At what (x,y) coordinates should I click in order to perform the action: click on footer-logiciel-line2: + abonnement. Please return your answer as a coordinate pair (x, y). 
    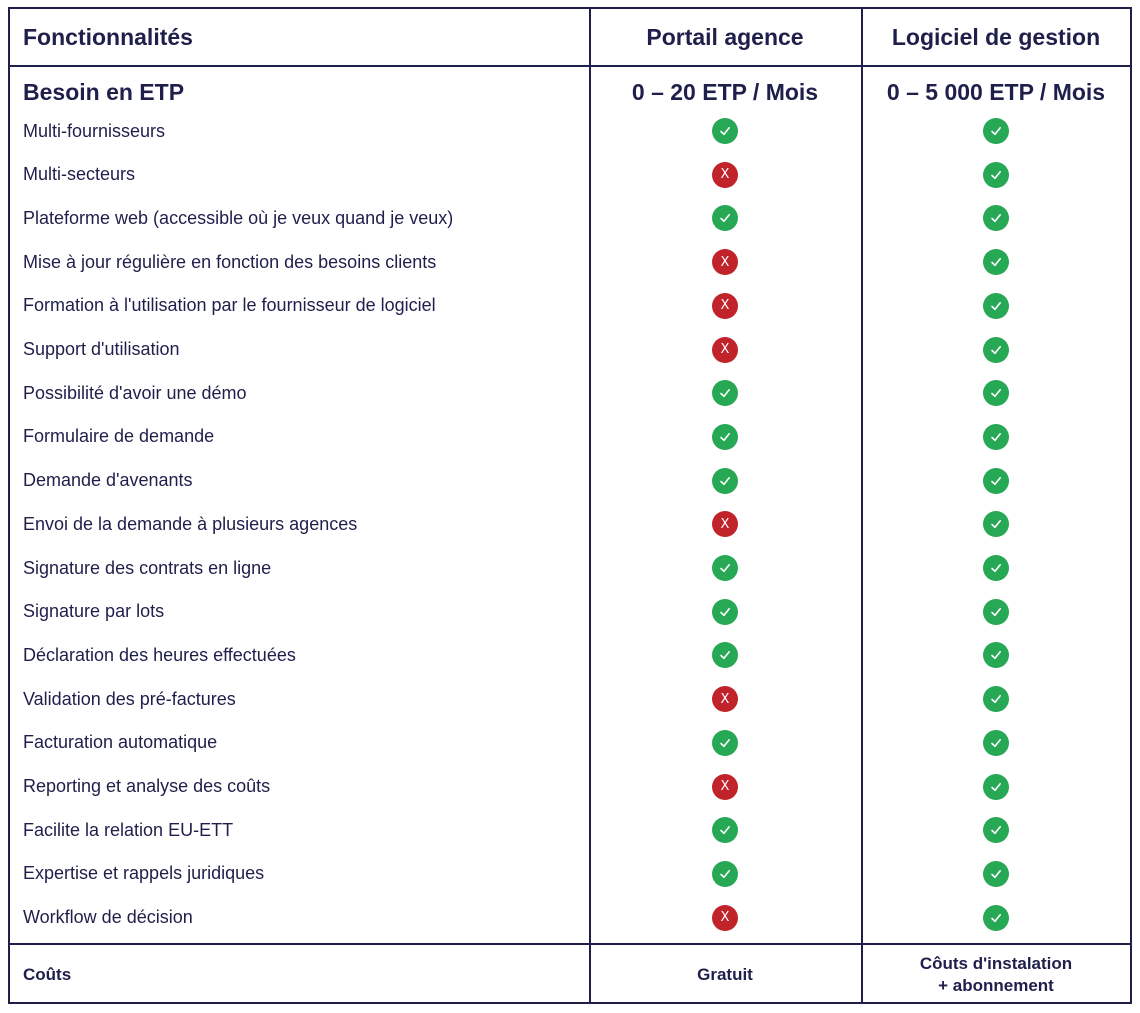
    Looking at the image, I should click on (996, 985).